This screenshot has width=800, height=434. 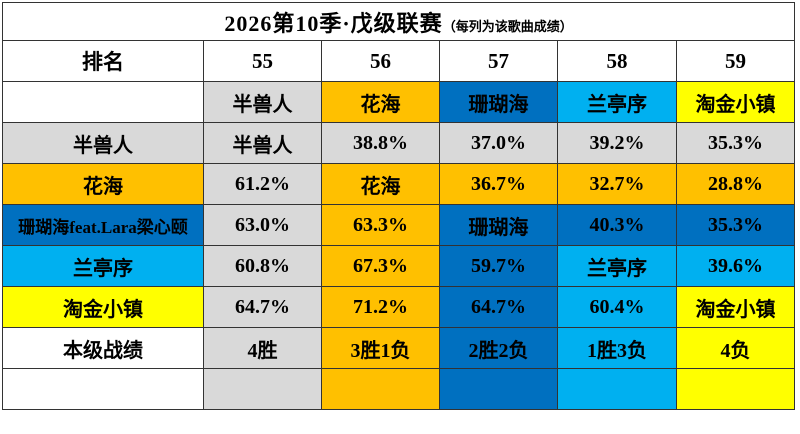 What do you see at coordinates (617, 307) in the screenshot?
I see `table-cell: 60.4%` at bounding box center [617, 307].